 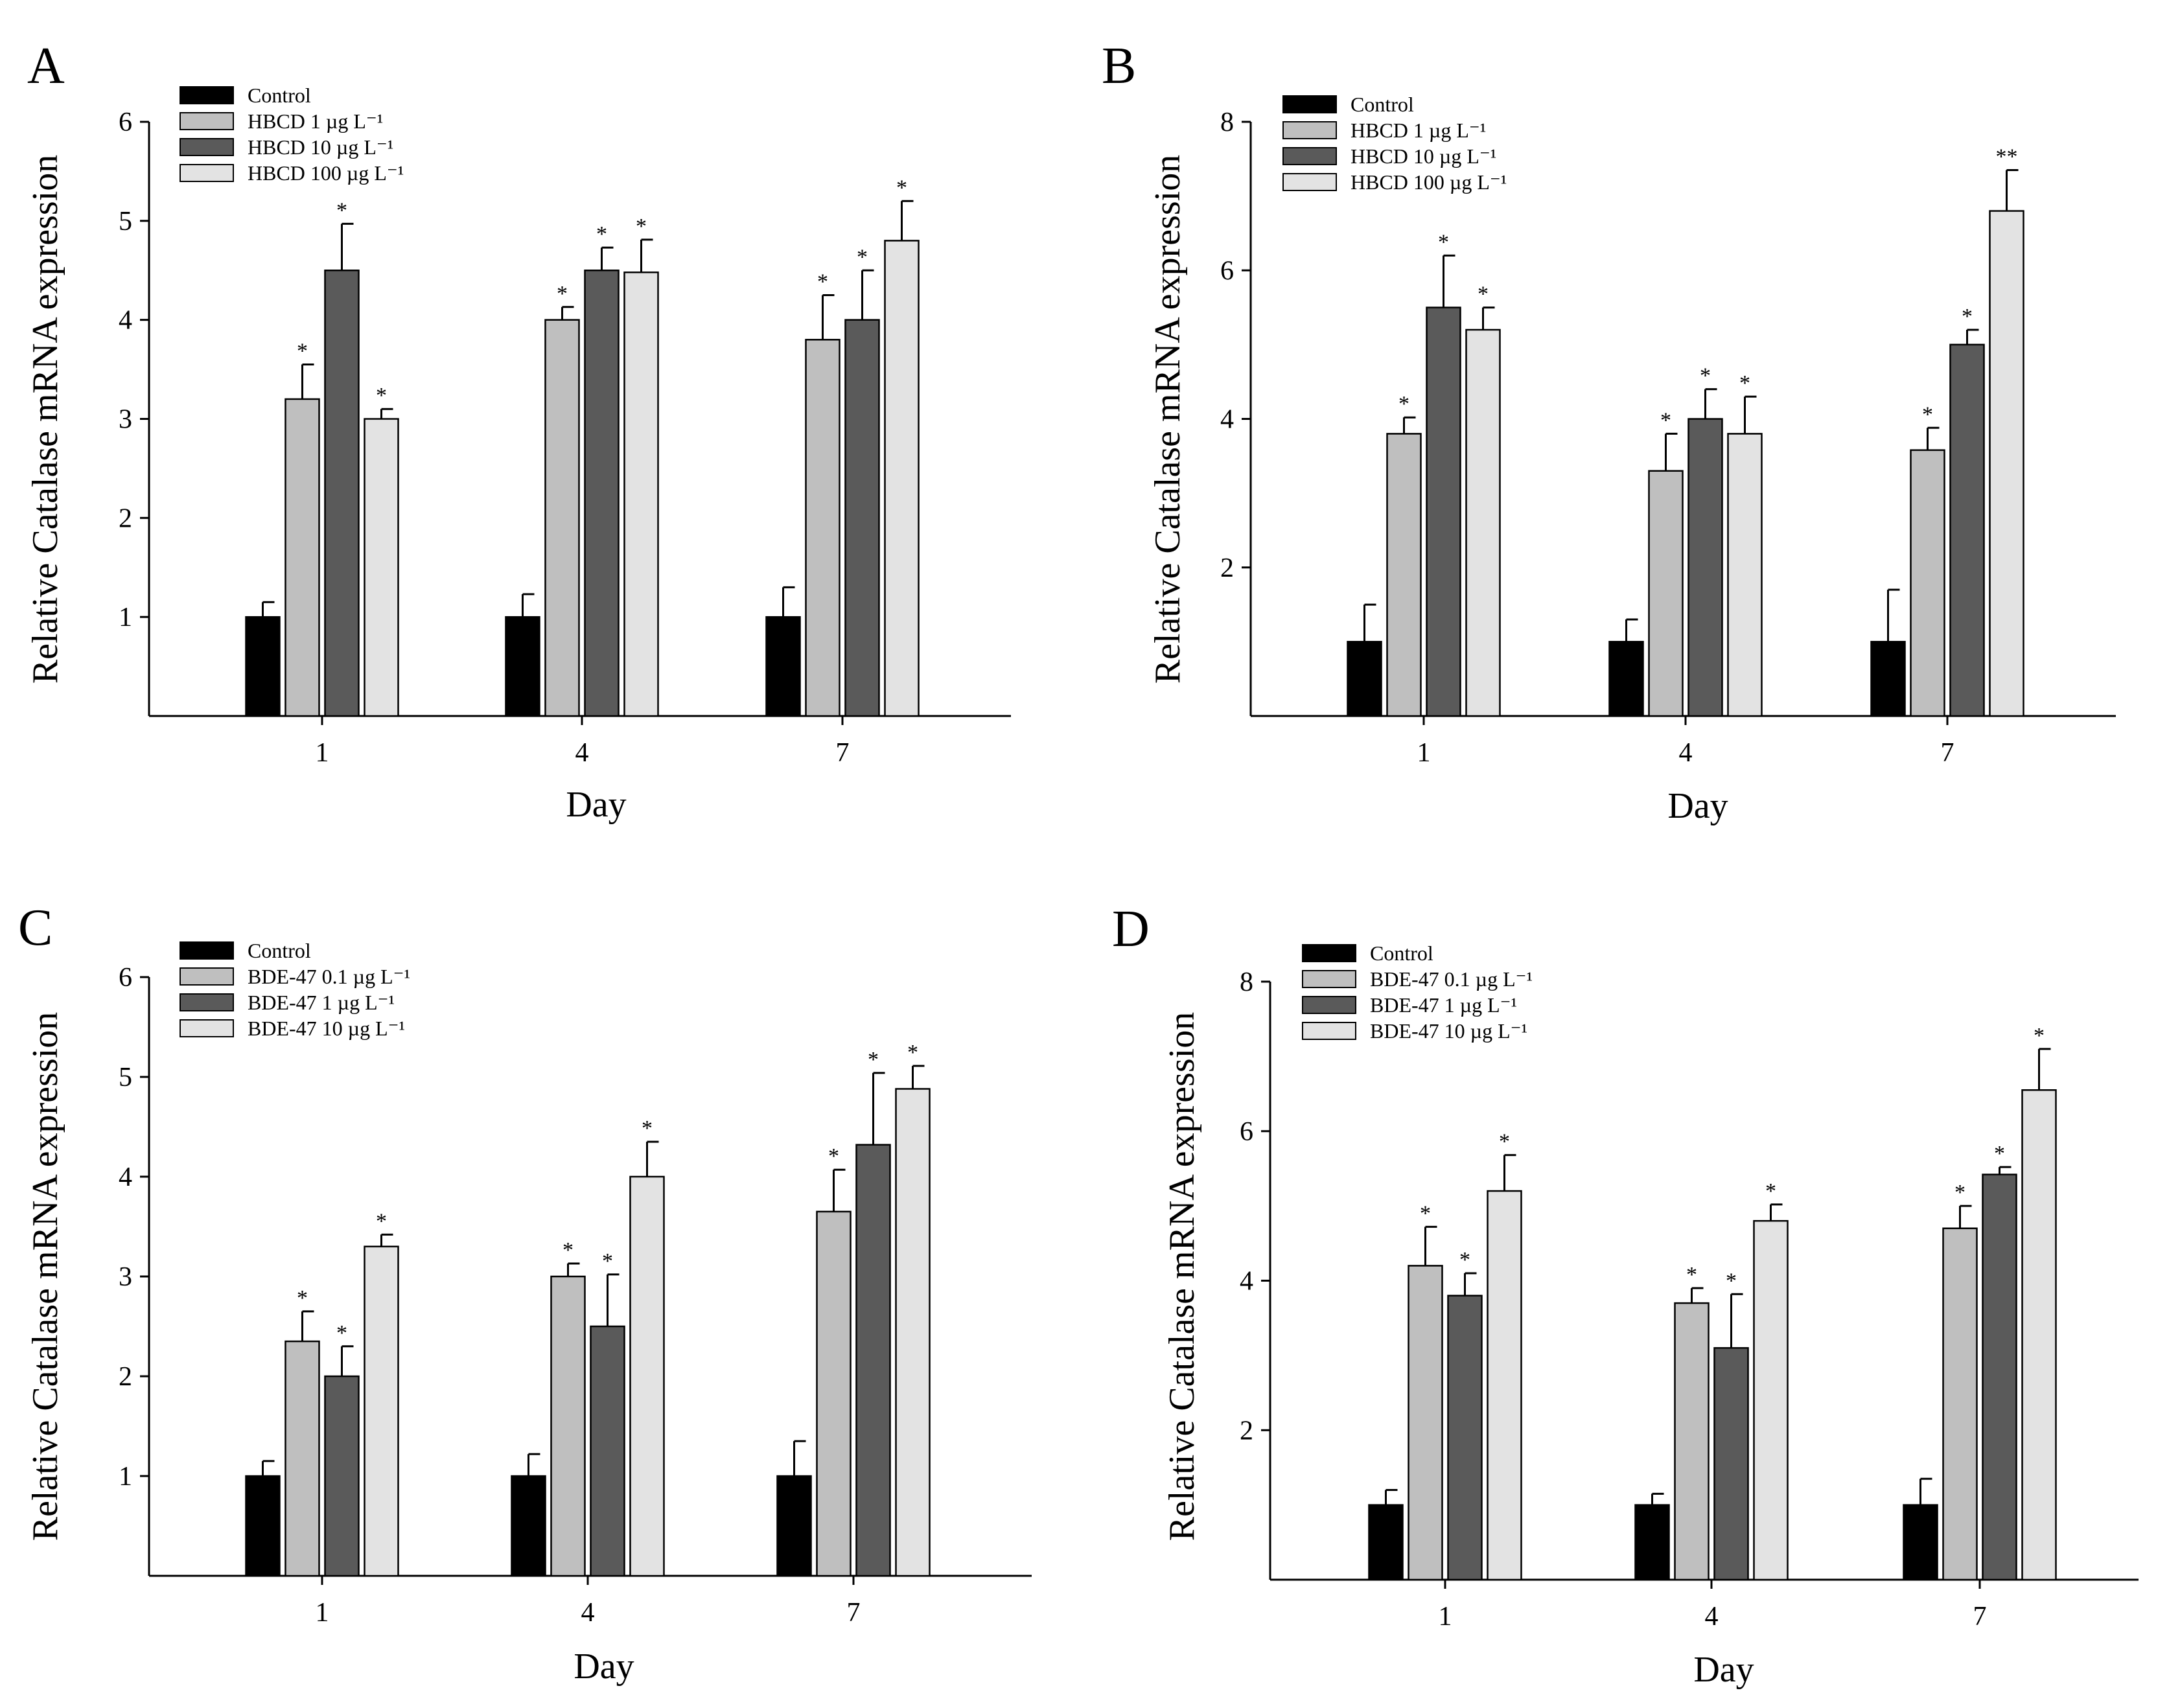 What do you see at coordinates (2007, 157) in the screenshot?
I see `significance-mark: **` at bounding box center [2007, 157].